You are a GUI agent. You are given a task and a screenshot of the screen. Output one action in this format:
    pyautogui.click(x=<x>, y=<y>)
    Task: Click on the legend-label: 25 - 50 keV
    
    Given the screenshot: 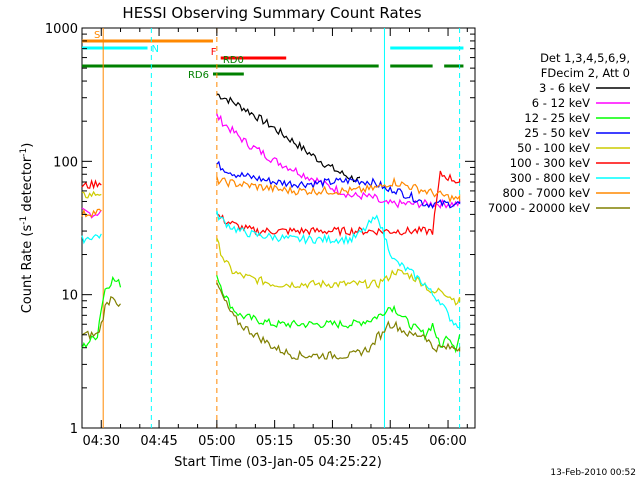 What is the action you would take?
    pyautogui.click(x=557, y=133)
    